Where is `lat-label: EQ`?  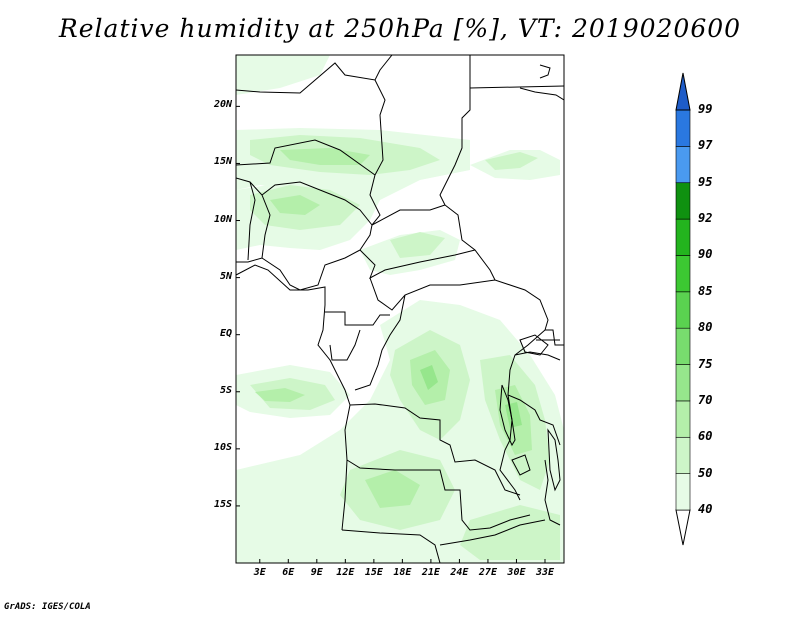
lat-label: EQ is located at coordinates (225, 333).